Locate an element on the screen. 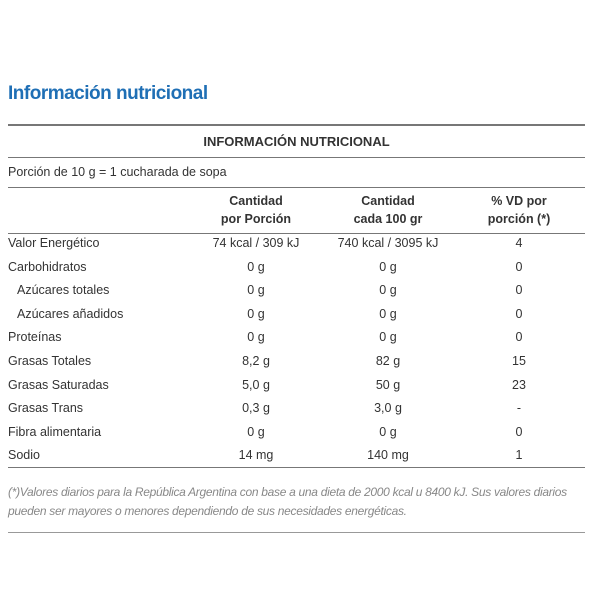  row-label: Azúcares añadidos is located at coordinates (70, 313).